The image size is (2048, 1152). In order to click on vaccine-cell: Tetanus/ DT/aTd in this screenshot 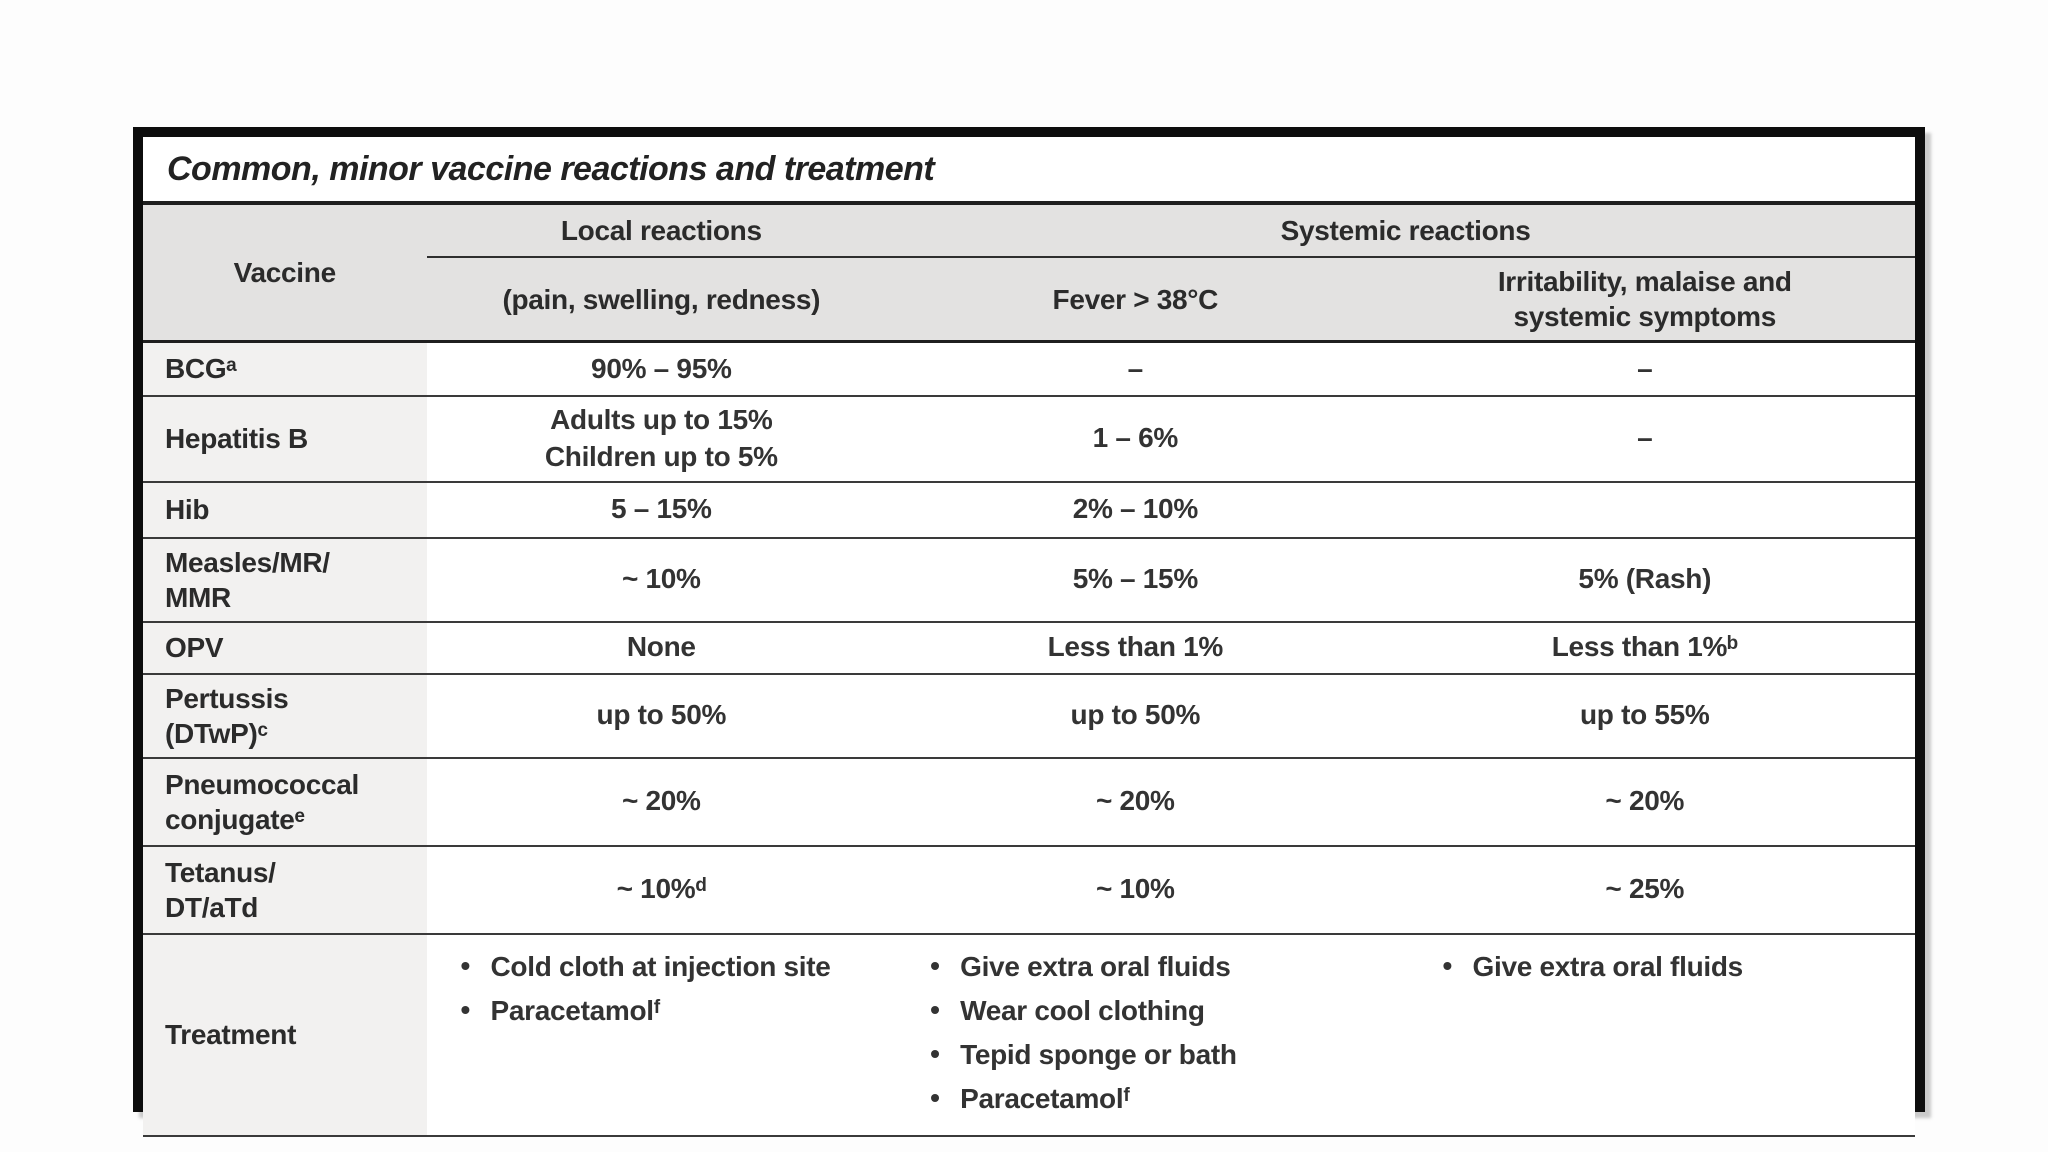, I will do `click(285, 889)`.